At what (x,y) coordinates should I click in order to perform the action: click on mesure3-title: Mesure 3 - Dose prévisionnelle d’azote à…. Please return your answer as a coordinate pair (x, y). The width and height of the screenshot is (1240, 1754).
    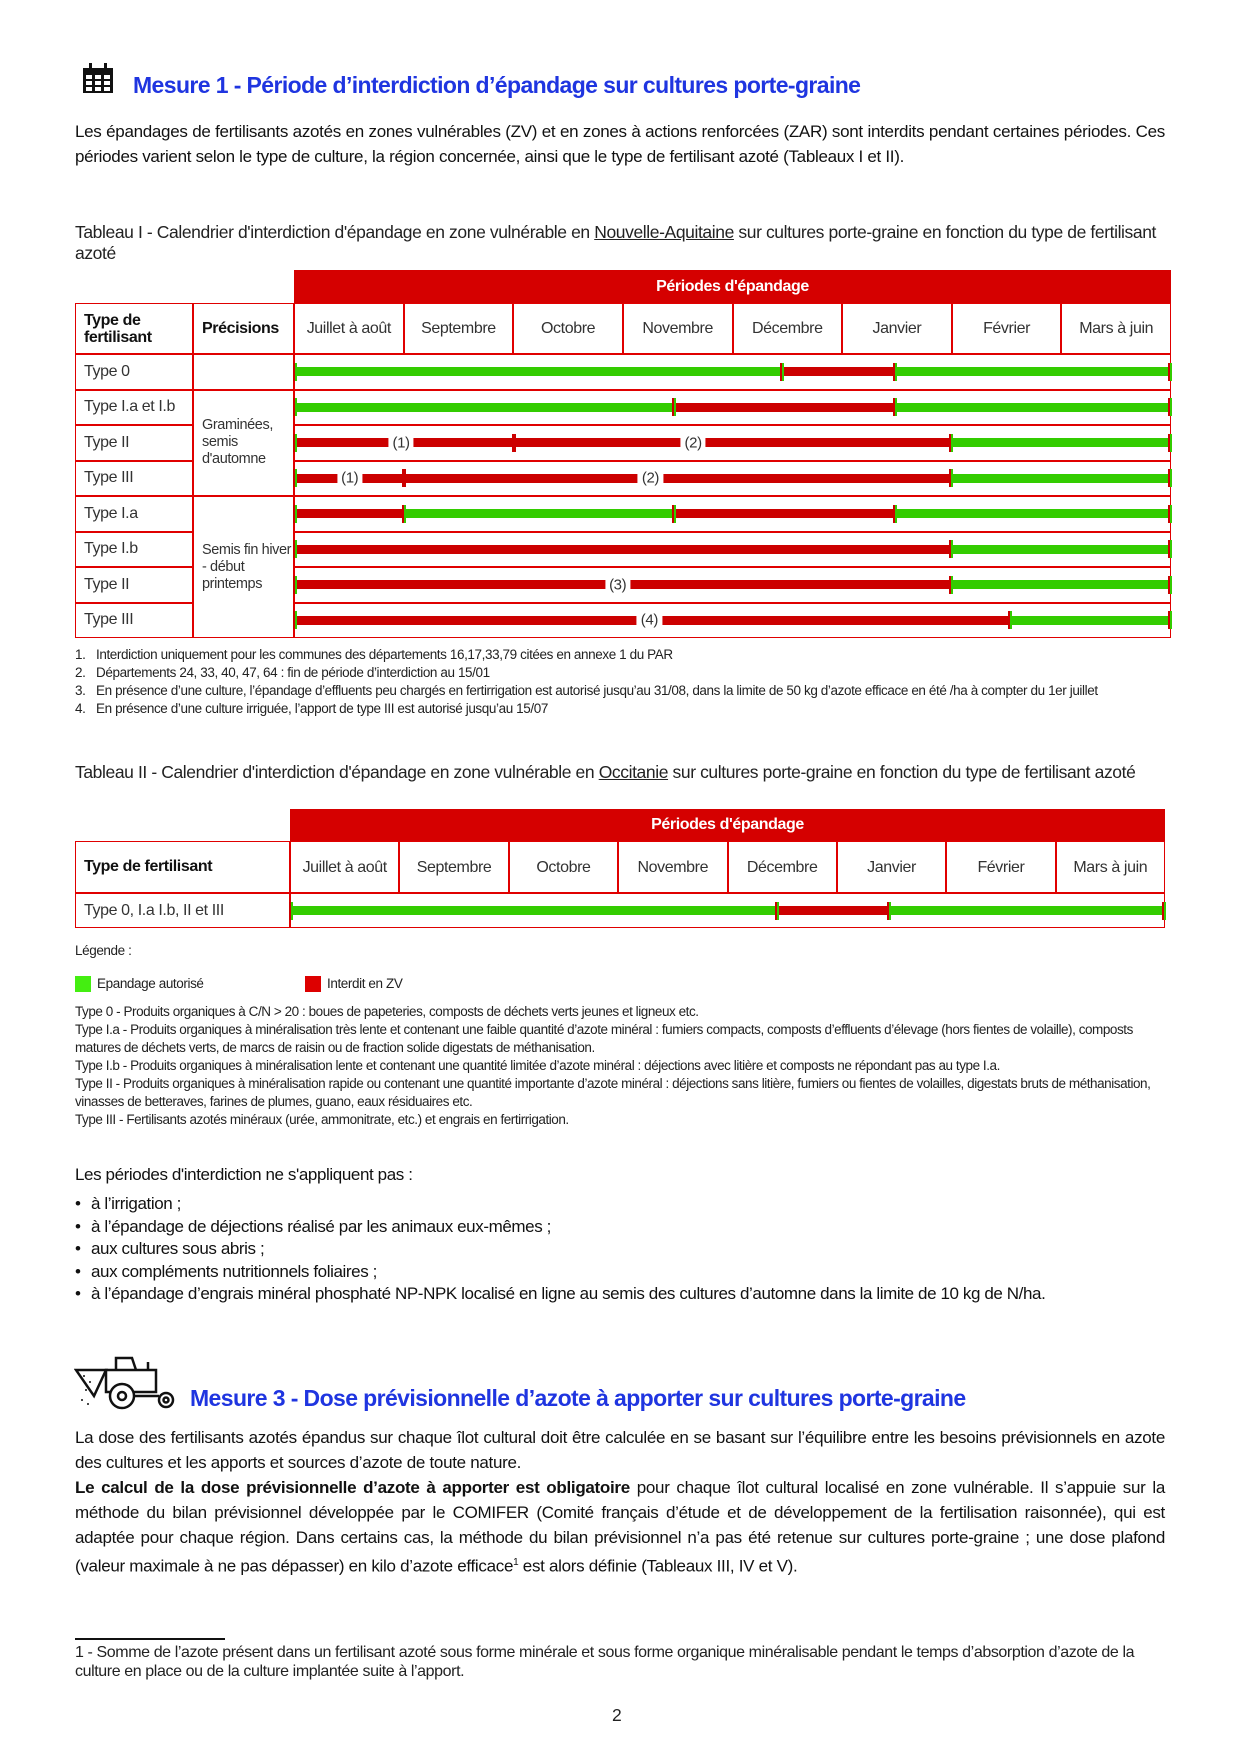
    Looking at the image, I should click on (578, 1398).